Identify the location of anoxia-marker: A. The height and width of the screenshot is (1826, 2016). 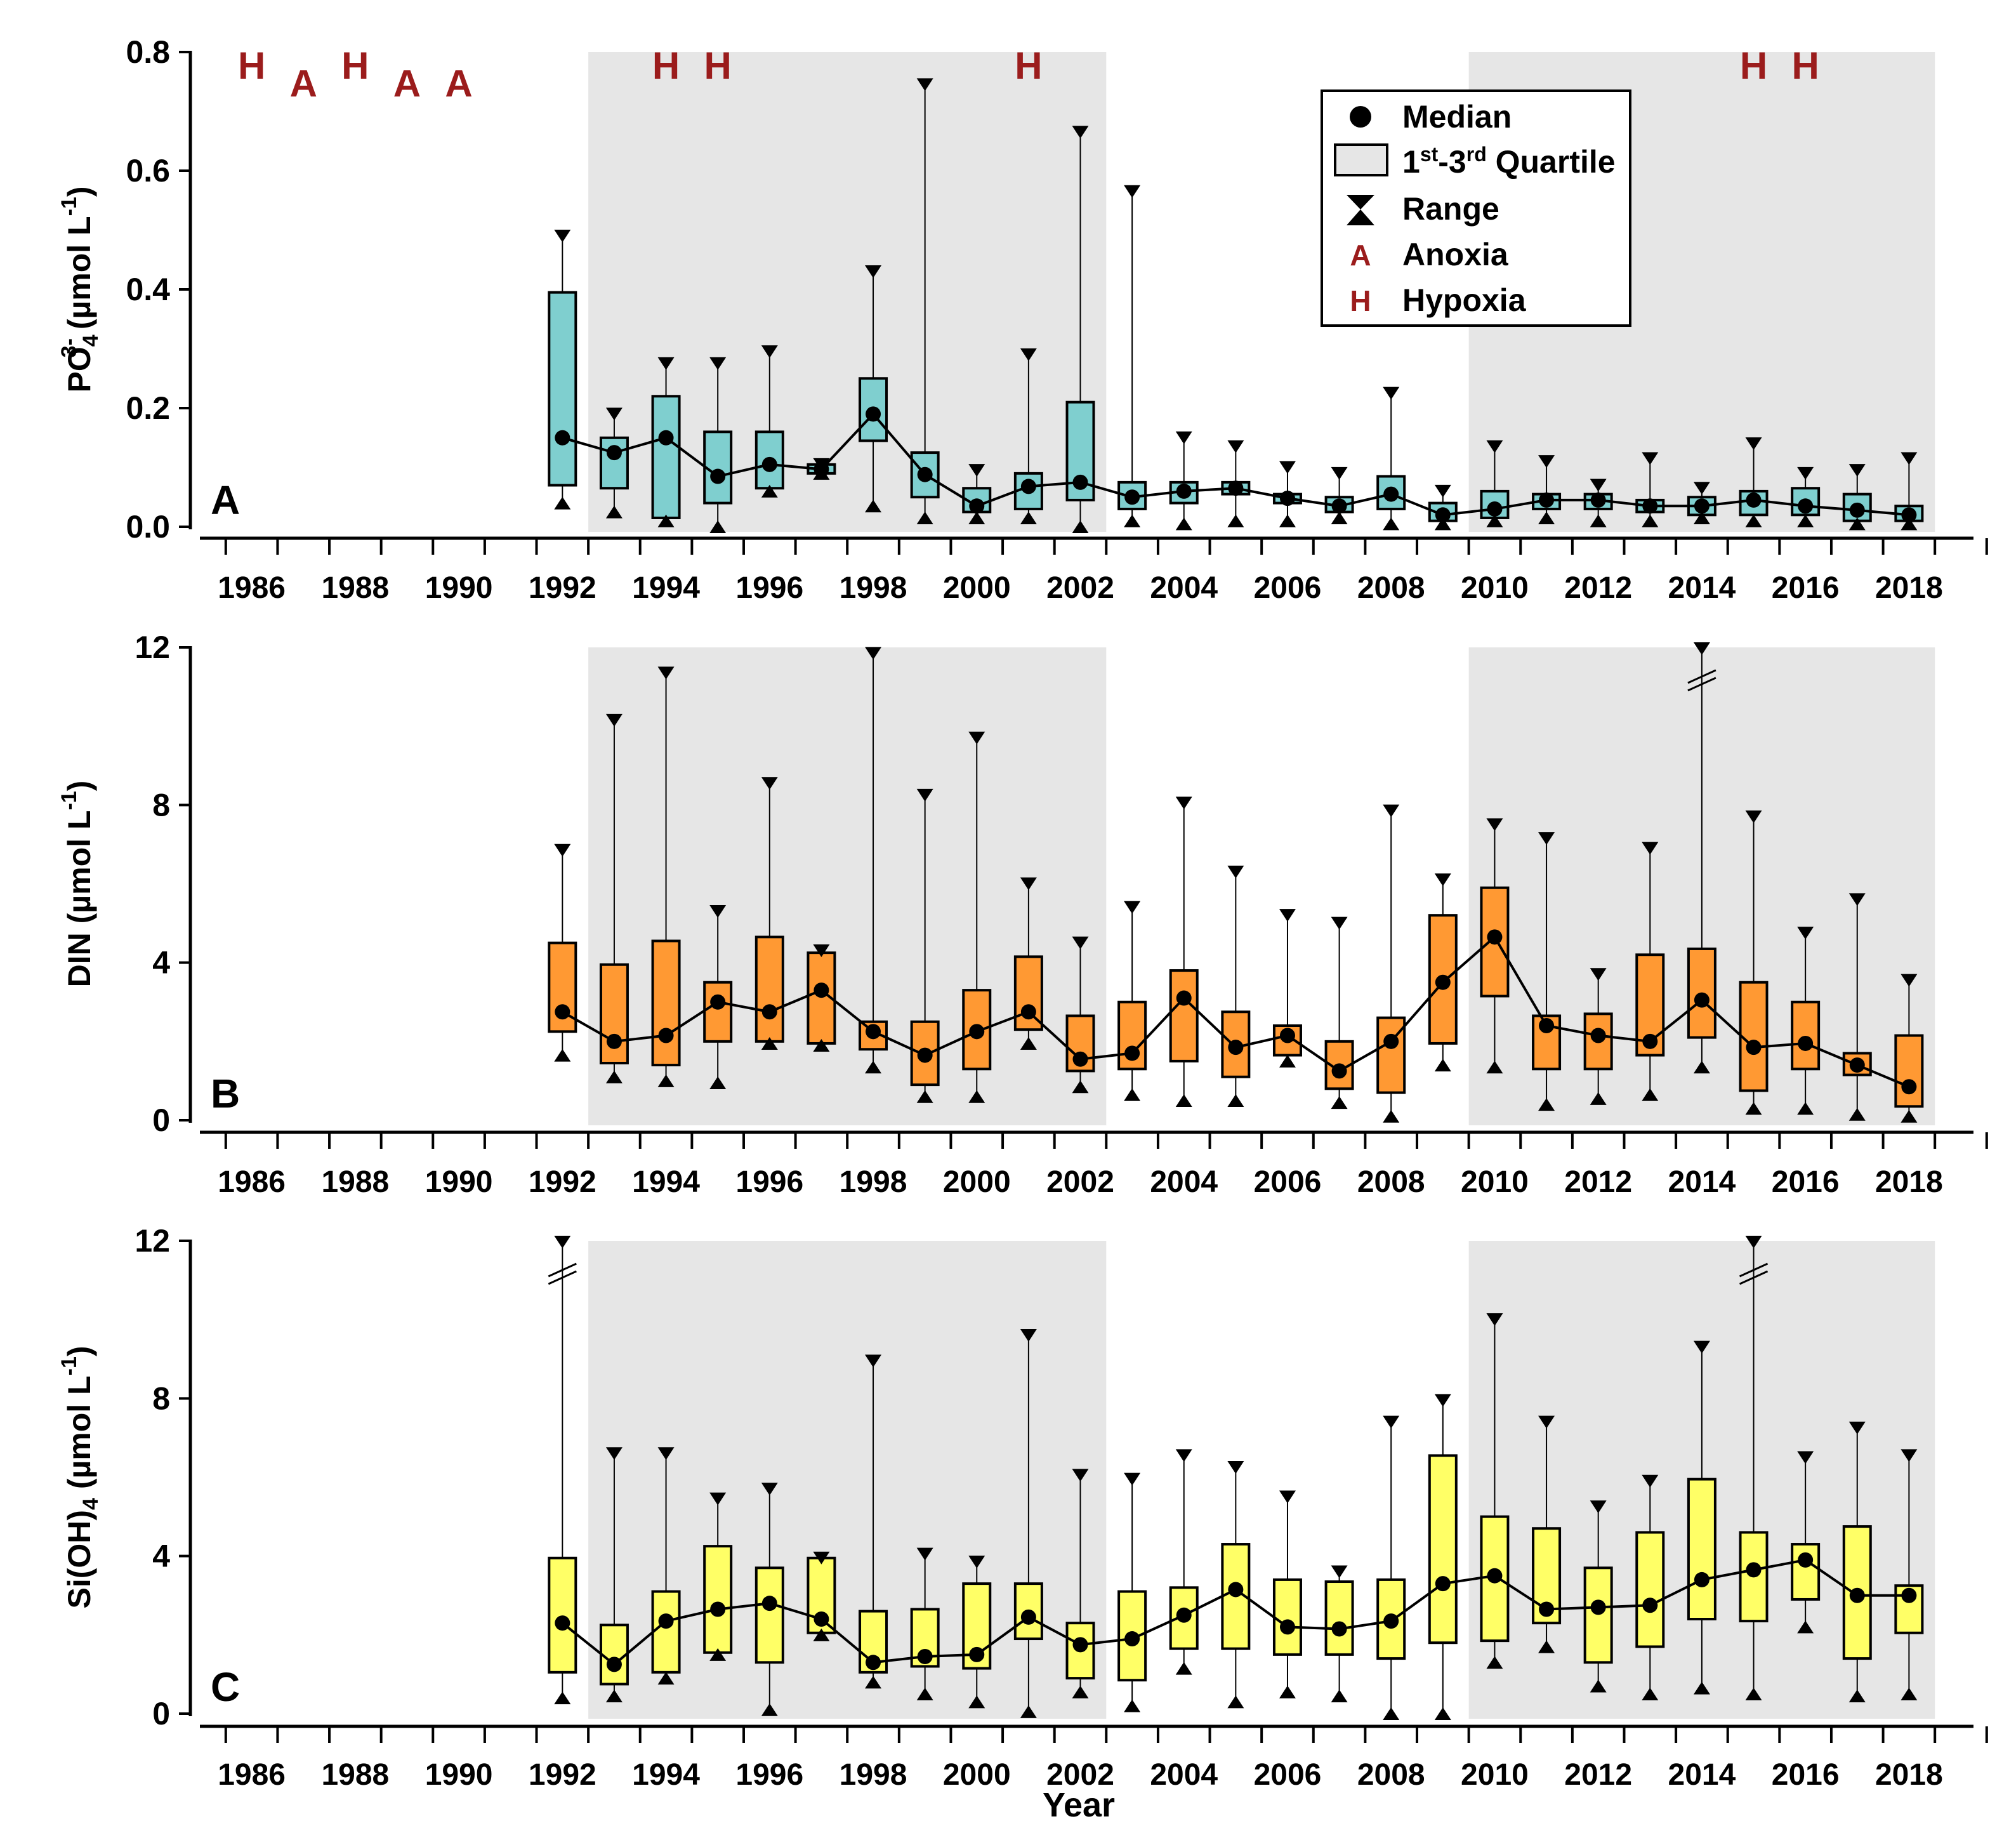
(407, 83).